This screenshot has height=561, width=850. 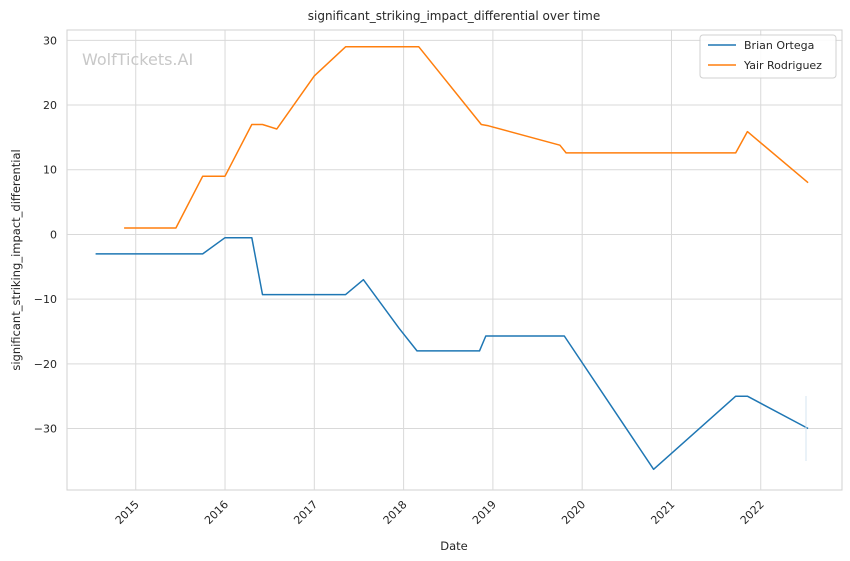 I want to click on legend-label-yair-rodriguez: Yair Rodriguez, so click(x=782, y=65).